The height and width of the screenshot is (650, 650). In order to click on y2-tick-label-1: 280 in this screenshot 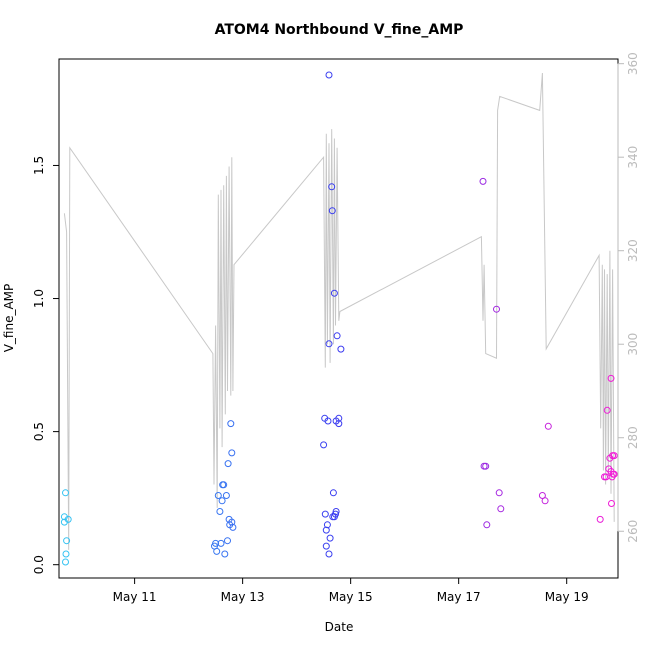, I will do `click(633, 437)`.